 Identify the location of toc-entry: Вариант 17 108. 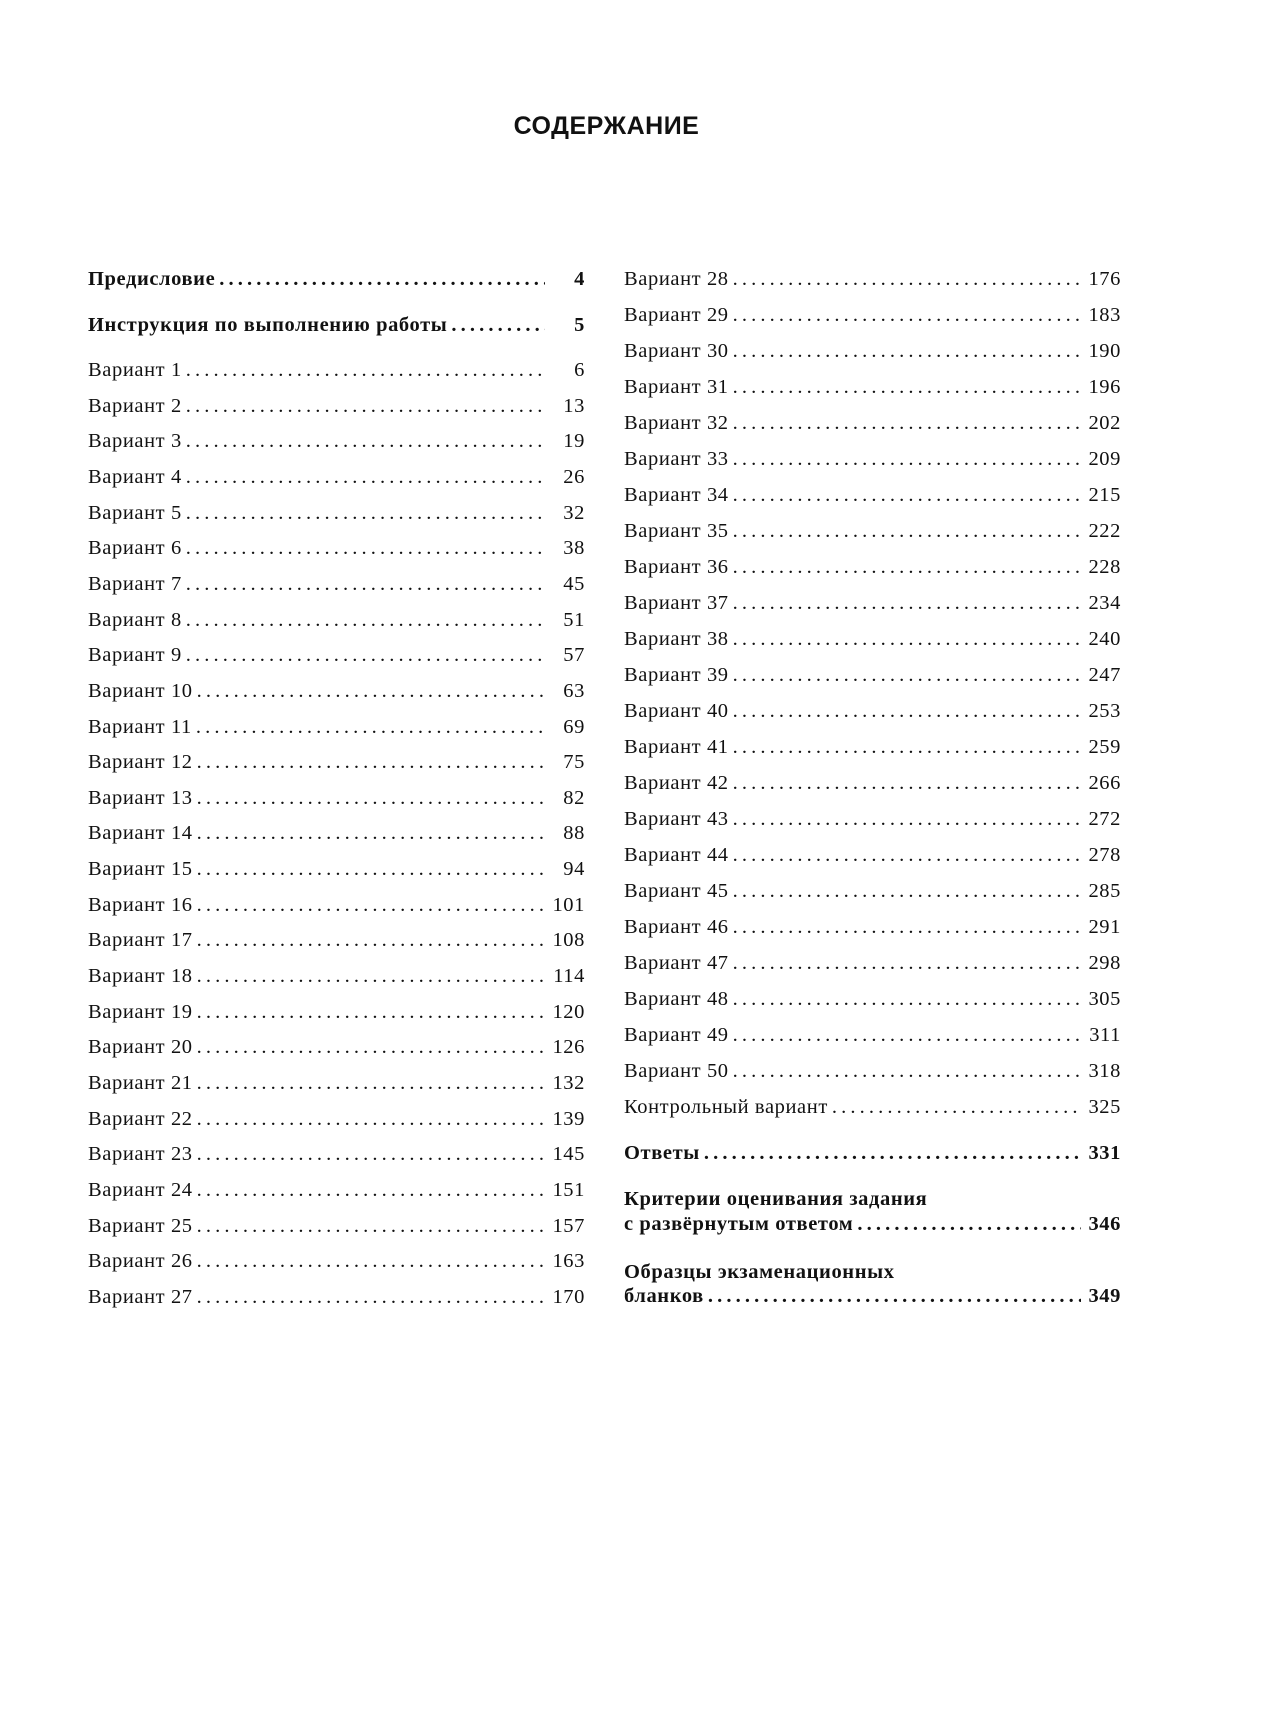
(336, 940).